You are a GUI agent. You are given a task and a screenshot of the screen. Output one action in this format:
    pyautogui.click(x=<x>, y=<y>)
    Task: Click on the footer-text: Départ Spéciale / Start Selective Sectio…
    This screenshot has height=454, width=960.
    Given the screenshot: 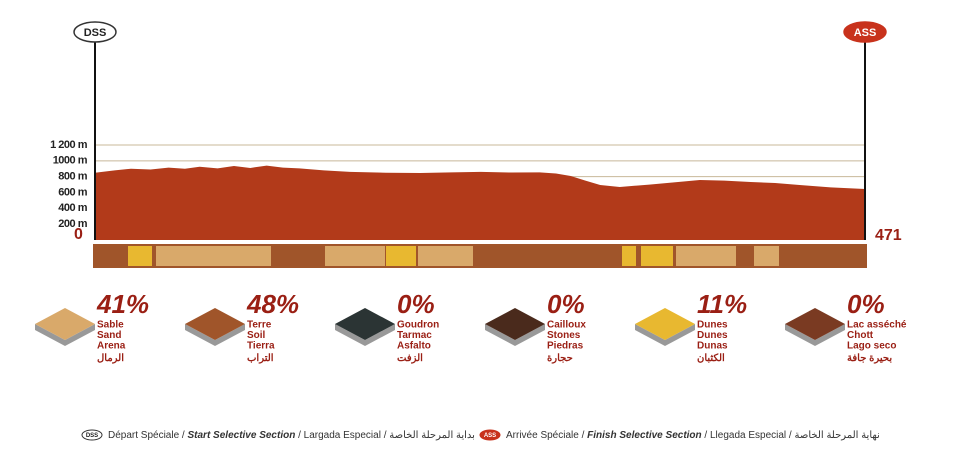 What is the action you would take?
    pyautogui.click(x=291, y=435)
    